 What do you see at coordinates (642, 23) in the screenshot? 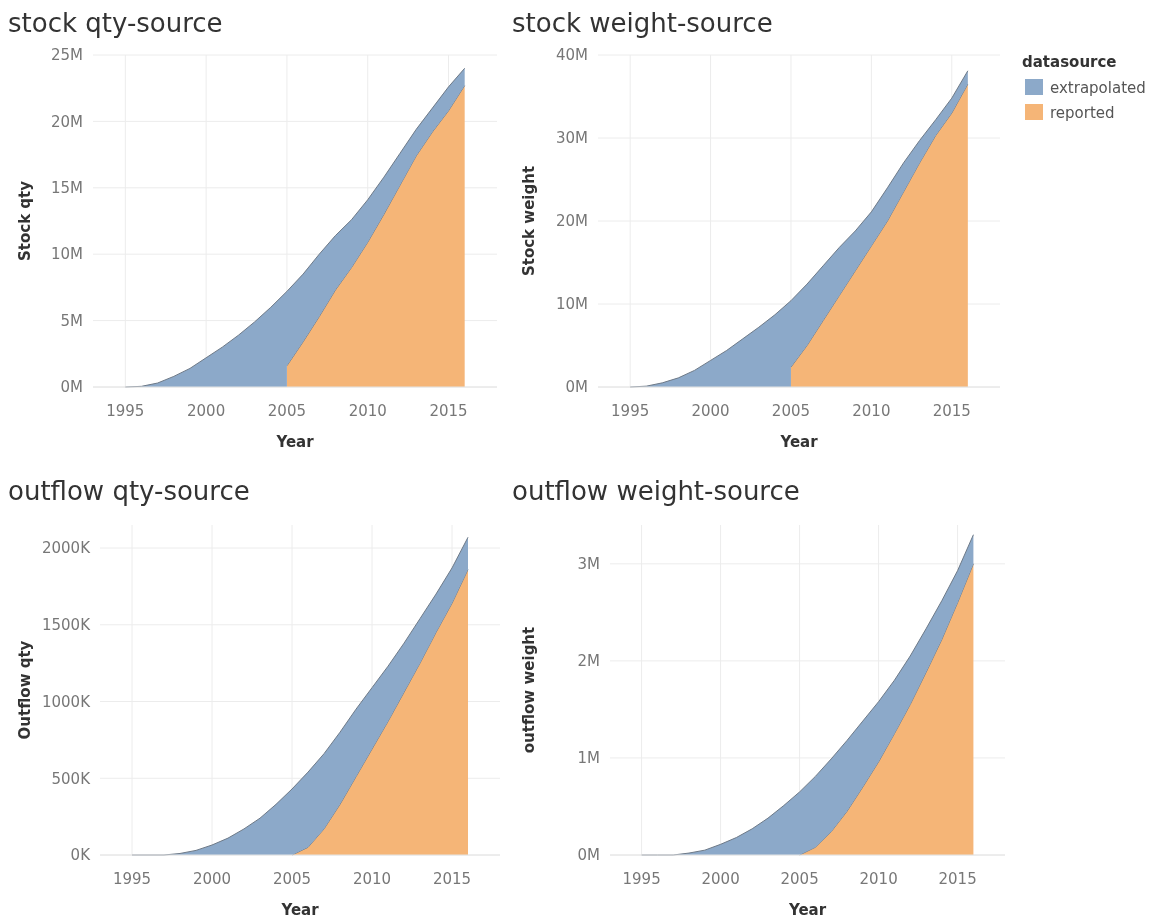
I see `chart-title: stock weight-source` at bounding box center [642, 23].